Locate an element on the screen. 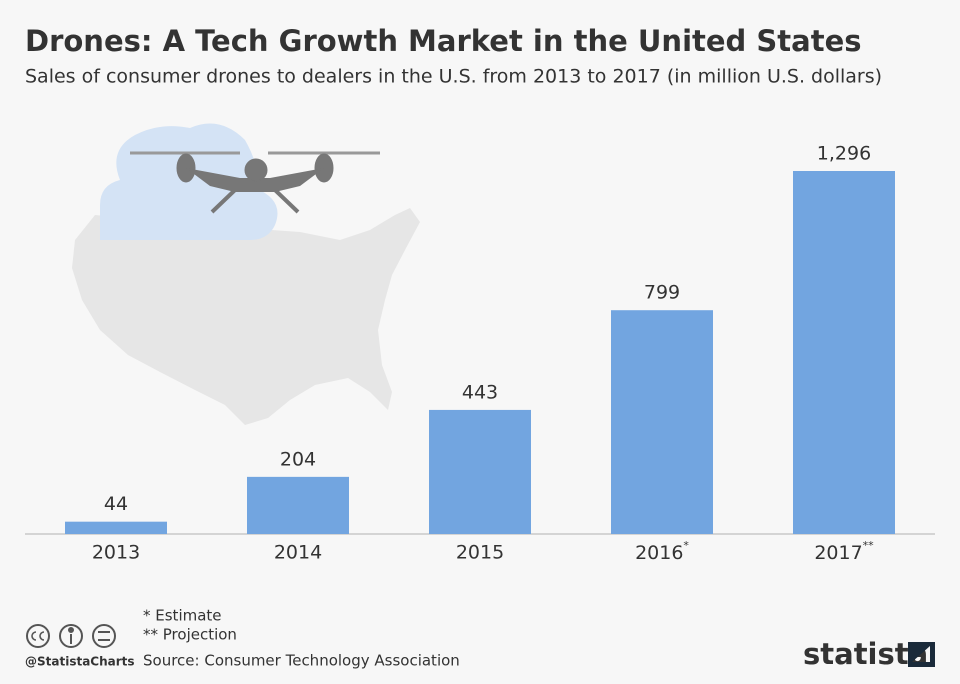 Image resolution: width=960 pixels, height=684 pixels. value-label: 1,296 is located at coordinates (844, 154).